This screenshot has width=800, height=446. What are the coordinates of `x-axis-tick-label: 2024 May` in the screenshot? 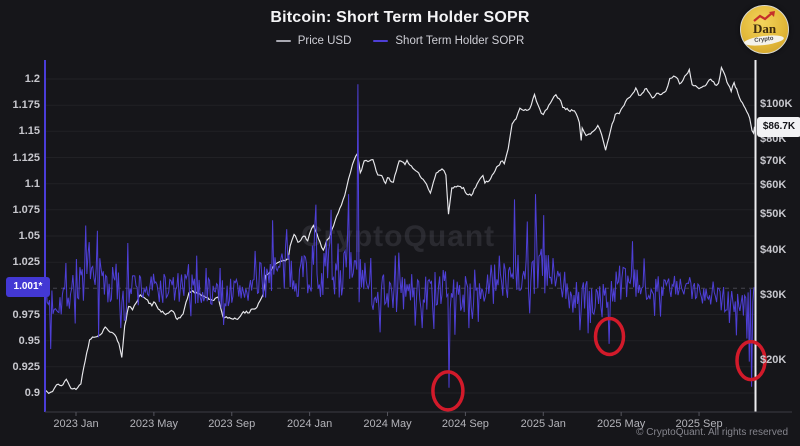 It's located at (387, 424).